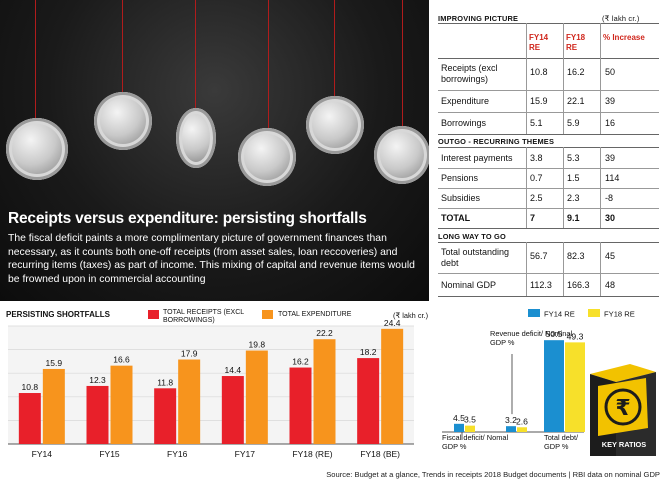  Describe the element at coordinates (469, 285) in the screenshot. I see `row-label: Nominal GDP` at that location.